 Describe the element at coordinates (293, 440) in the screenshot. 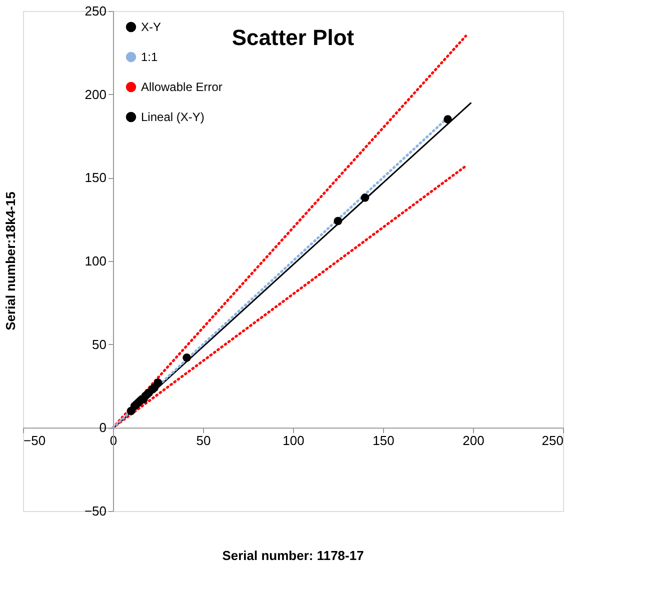

I see `x-tick-label: 100` at that location.